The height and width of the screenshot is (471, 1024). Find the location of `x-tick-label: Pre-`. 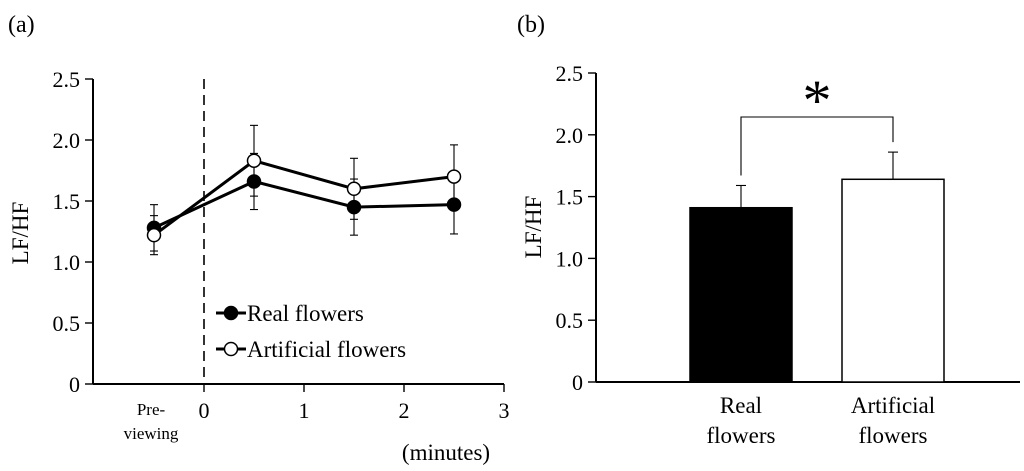

x-tick-label: Pre- is located at coordinates (151, 409).